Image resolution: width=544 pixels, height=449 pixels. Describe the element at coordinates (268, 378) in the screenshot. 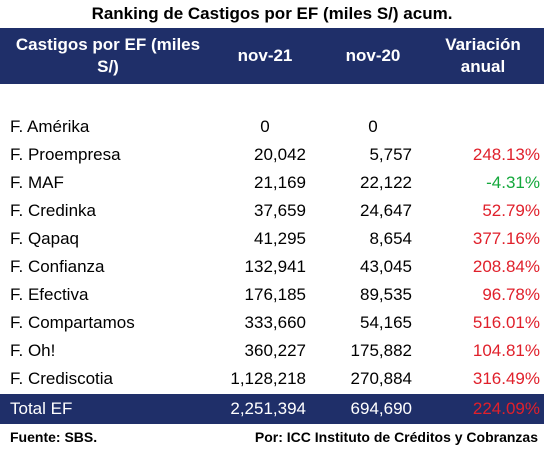

I see `row-nov21: 1,128,218` at that location.